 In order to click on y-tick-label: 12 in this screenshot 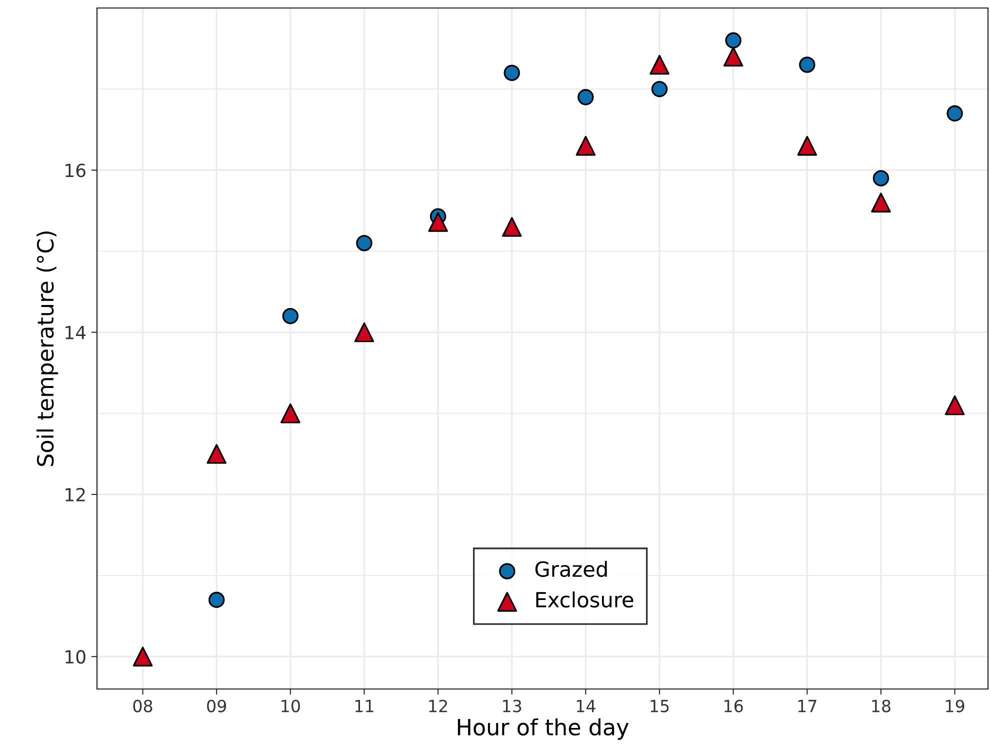, I will do `click(75, 495)`.